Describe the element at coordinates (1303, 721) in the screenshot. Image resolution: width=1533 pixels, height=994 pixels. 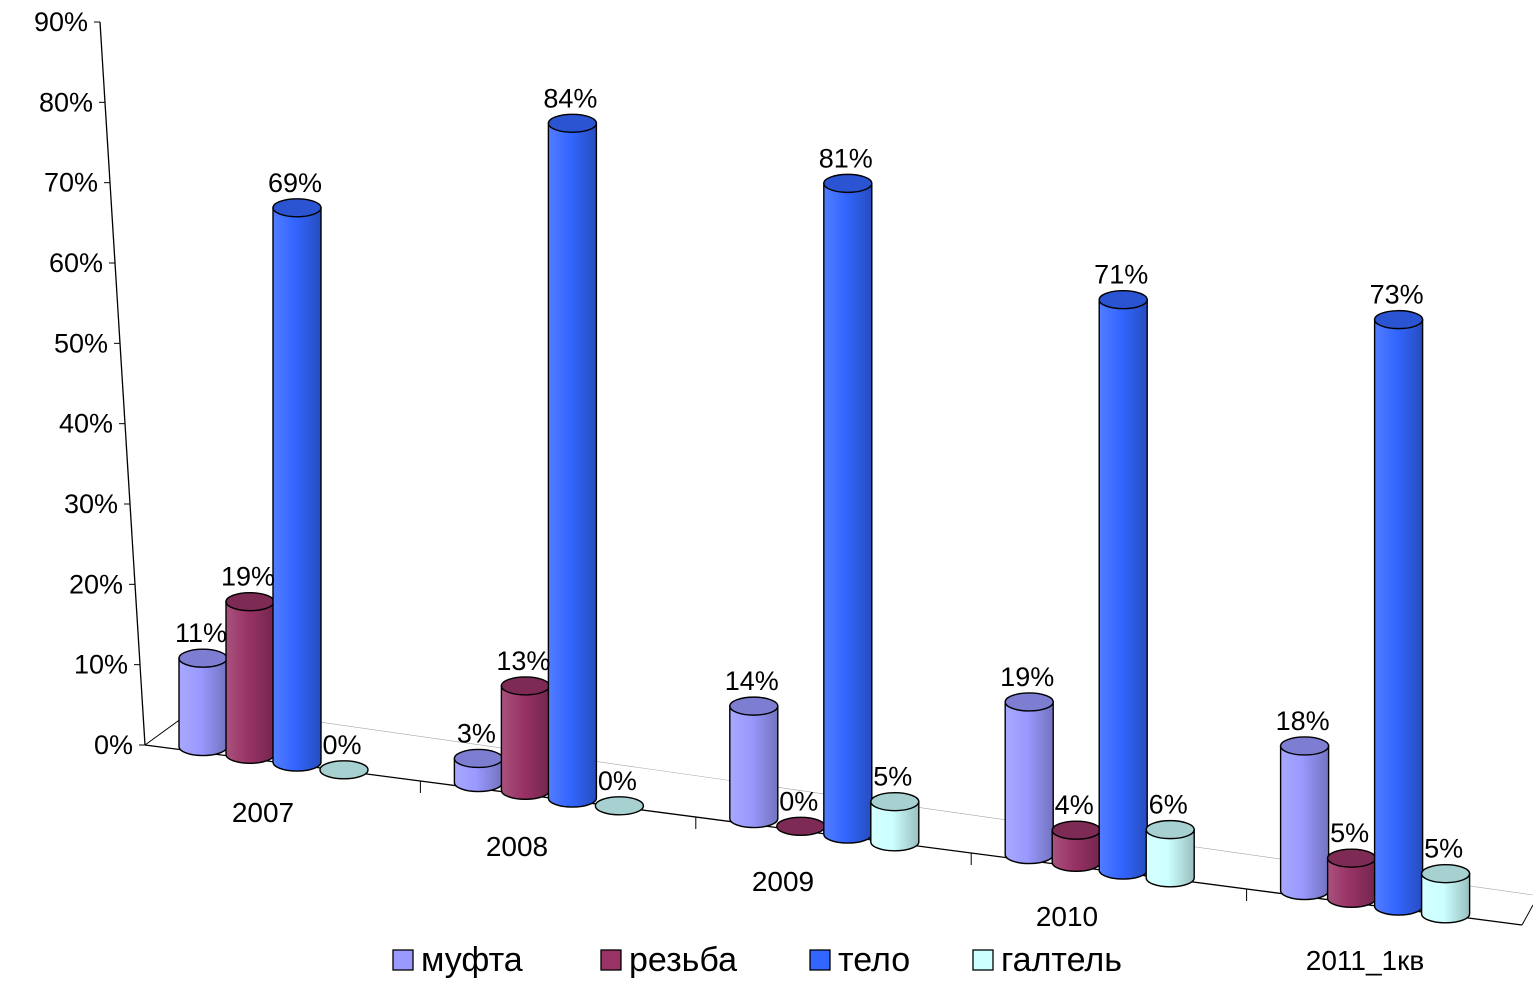
I see `data-label-4-0: 18%` at that location.